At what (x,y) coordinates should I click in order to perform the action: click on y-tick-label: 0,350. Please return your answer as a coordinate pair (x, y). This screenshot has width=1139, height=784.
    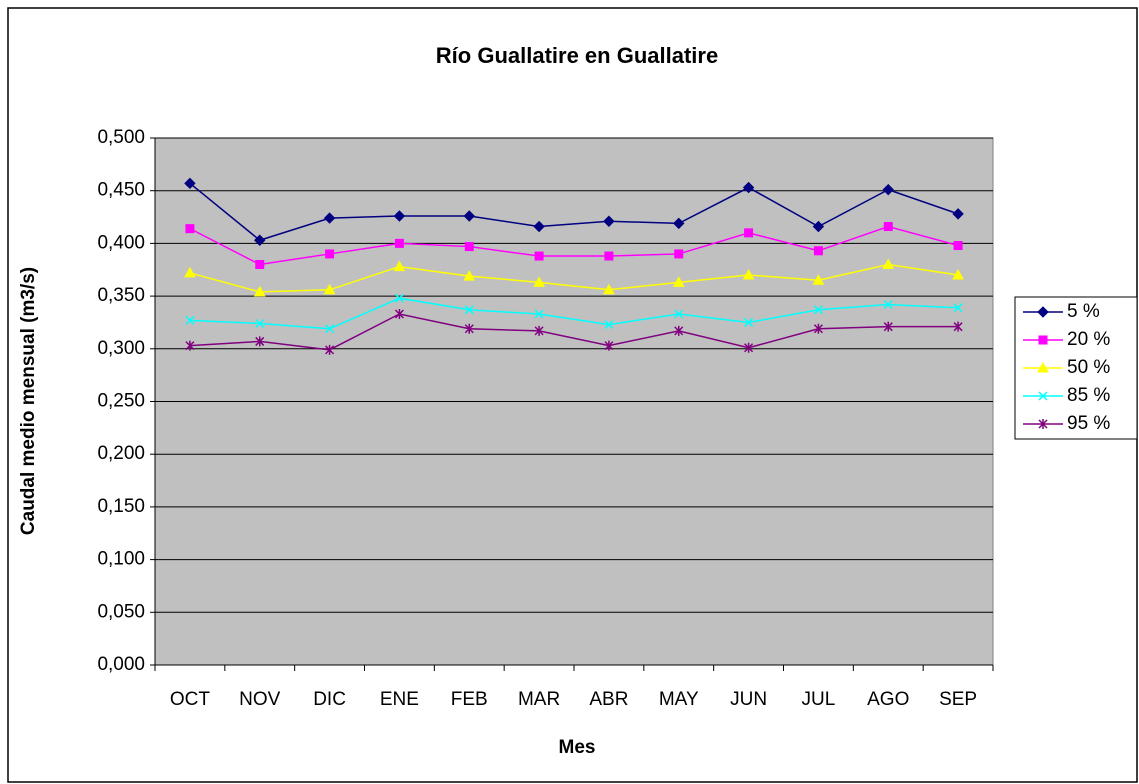
    Looking at the image, I should click on (121, 295).